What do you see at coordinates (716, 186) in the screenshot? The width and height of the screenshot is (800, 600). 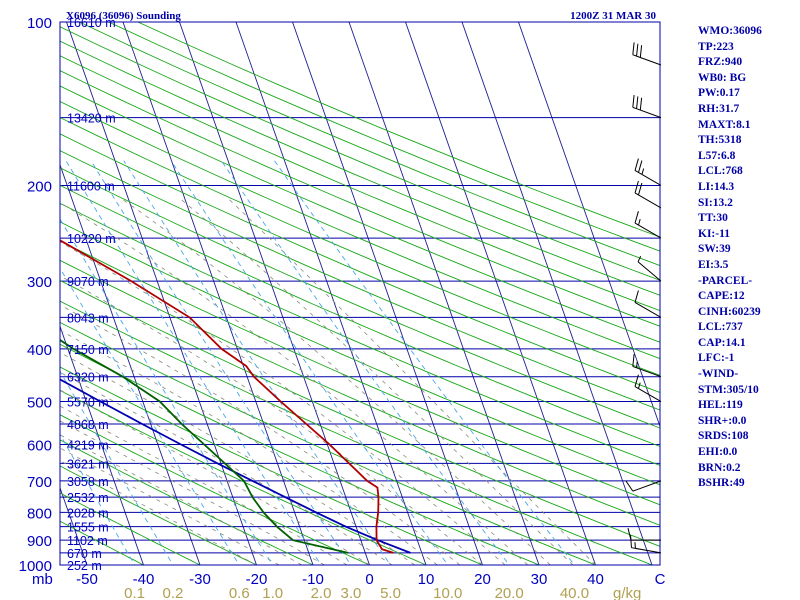 I see `index-line: LI:14.3` at bounding box center [716, 186].